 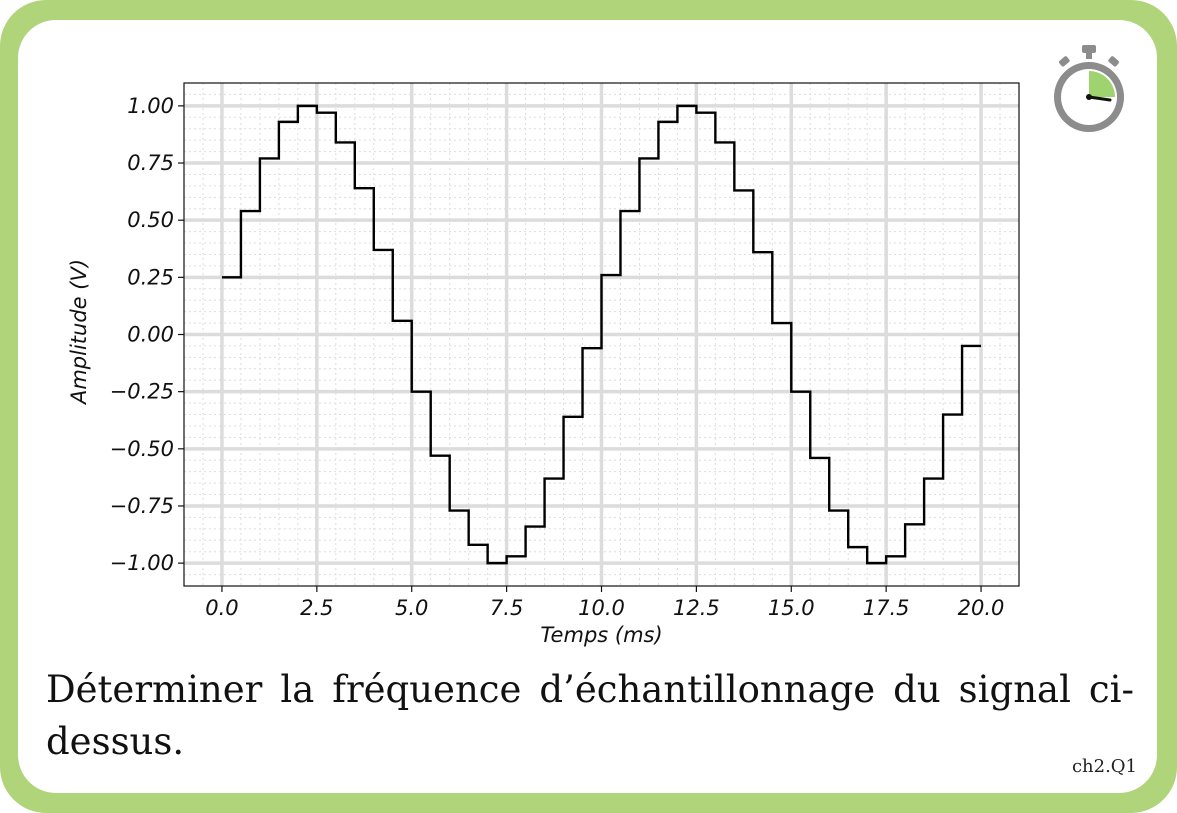 I want to click on stopwatch-icon, so click(x=1089, y=88).